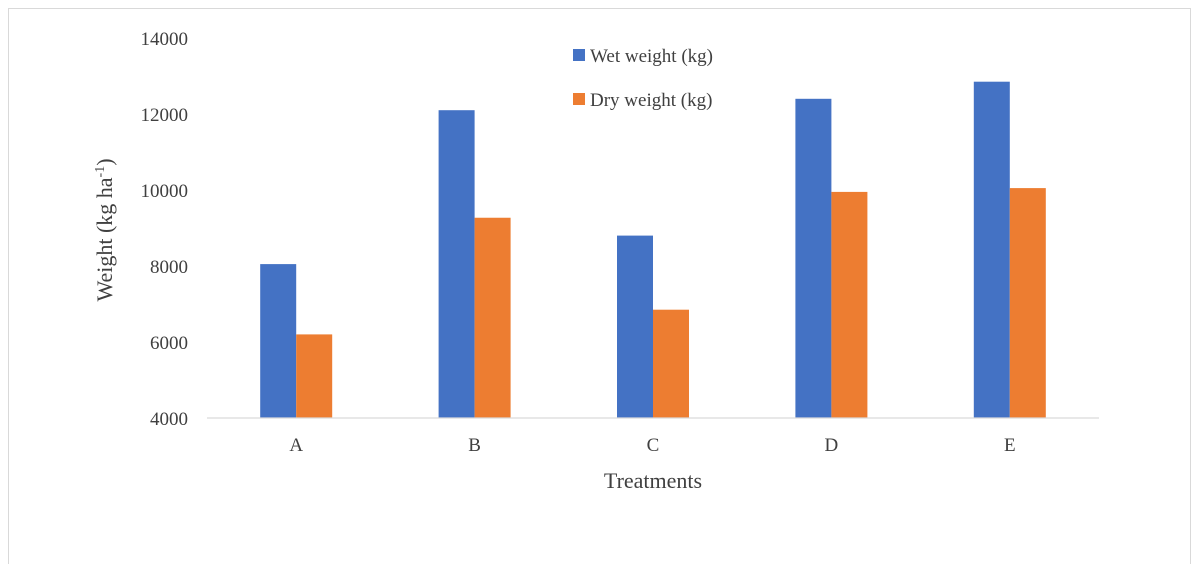 The height and width of the screenshot is (564, 1200). What do you see at coordinates (832, 445) in the screenshot?
I see `x-tick-label: D` at bounding box center [832, 445].